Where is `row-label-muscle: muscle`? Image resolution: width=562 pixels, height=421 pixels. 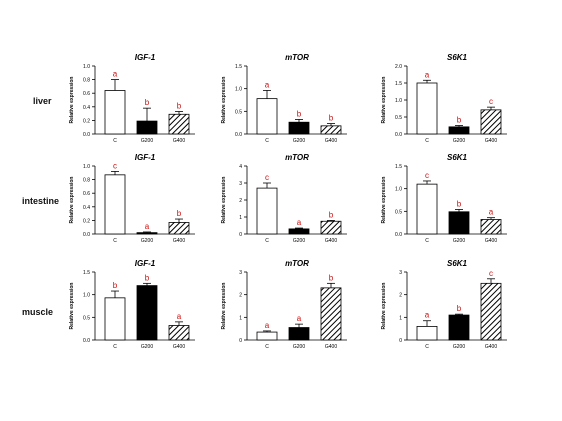 row-label-muscle: muscle is located at coordinates (38, 312).